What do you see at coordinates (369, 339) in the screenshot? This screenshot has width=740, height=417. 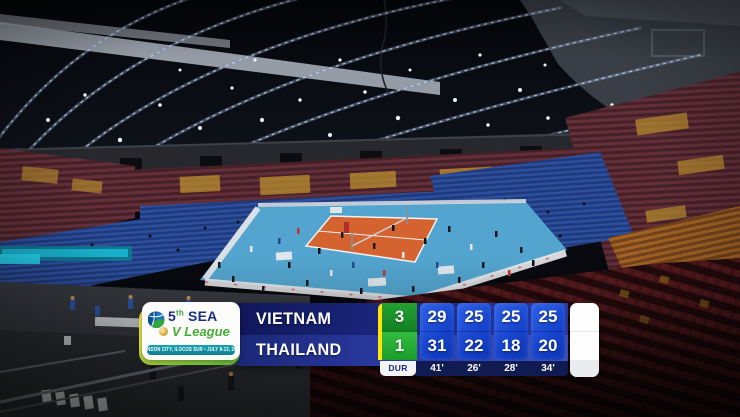 I see `scoreboard: VIETNAM THAILAND 5th SEA V League CAND` at bounding box center [369, 339].